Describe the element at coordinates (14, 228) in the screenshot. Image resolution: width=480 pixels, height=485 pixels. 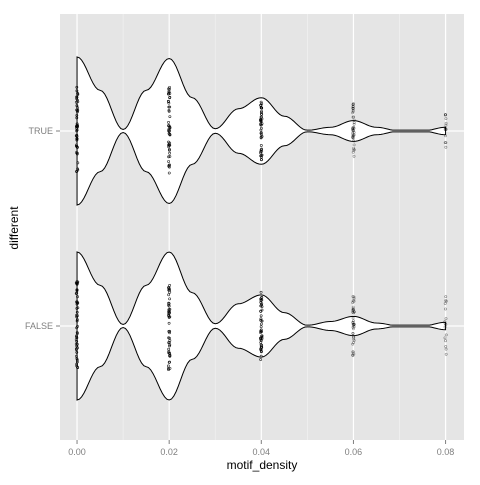
I see `y-axis-title: different` at that location.